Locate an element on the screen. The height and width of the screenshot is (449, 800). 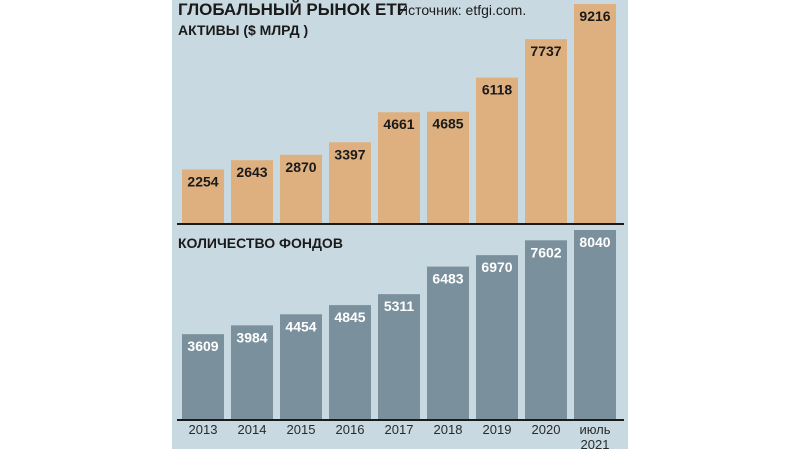
funds-panel-title: КОЛИЧЕСТВО ФОНДОВ is located at coordinates (260, 243).